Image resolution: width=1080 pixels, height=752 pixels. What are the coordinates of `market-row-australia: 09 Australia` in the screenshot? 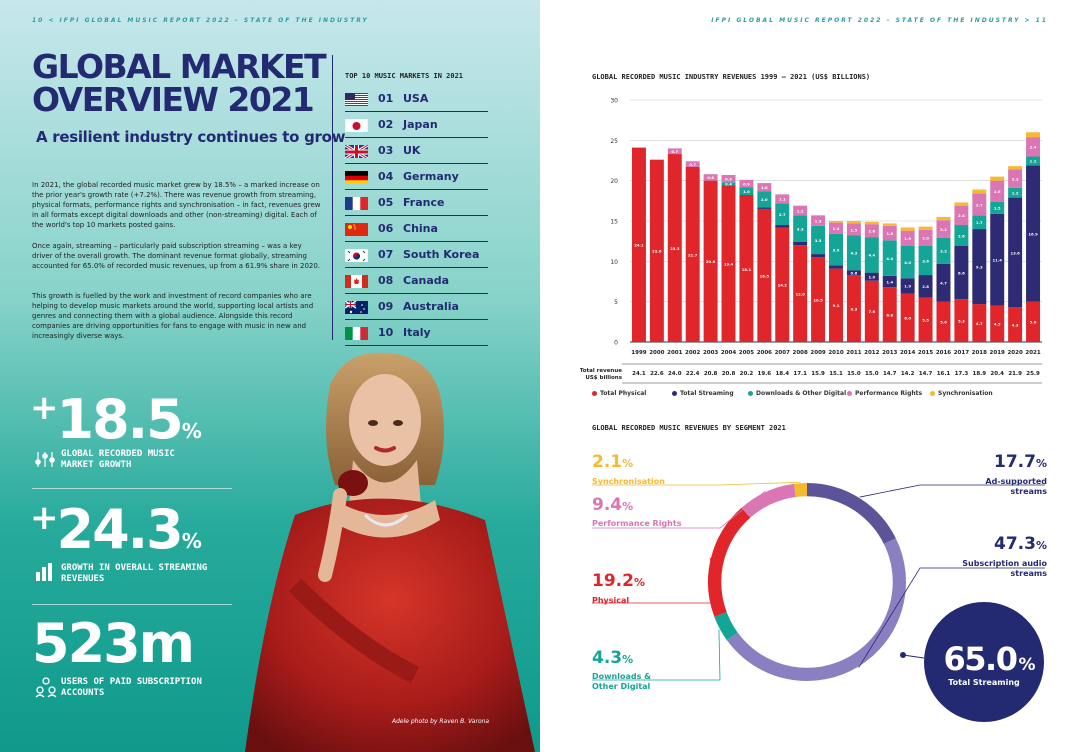 It's located at (416, 307).